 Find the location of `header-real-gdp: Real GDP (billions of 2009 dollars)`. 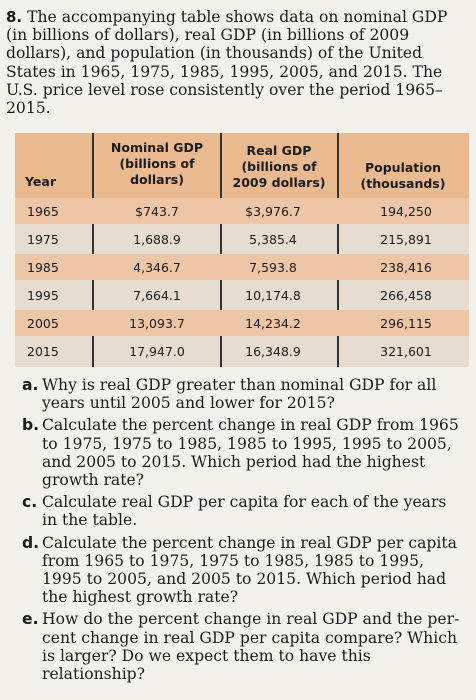

header-real-gdp: Real GDP (billions of 2009 dollars) is located at coordinates (279, 167).